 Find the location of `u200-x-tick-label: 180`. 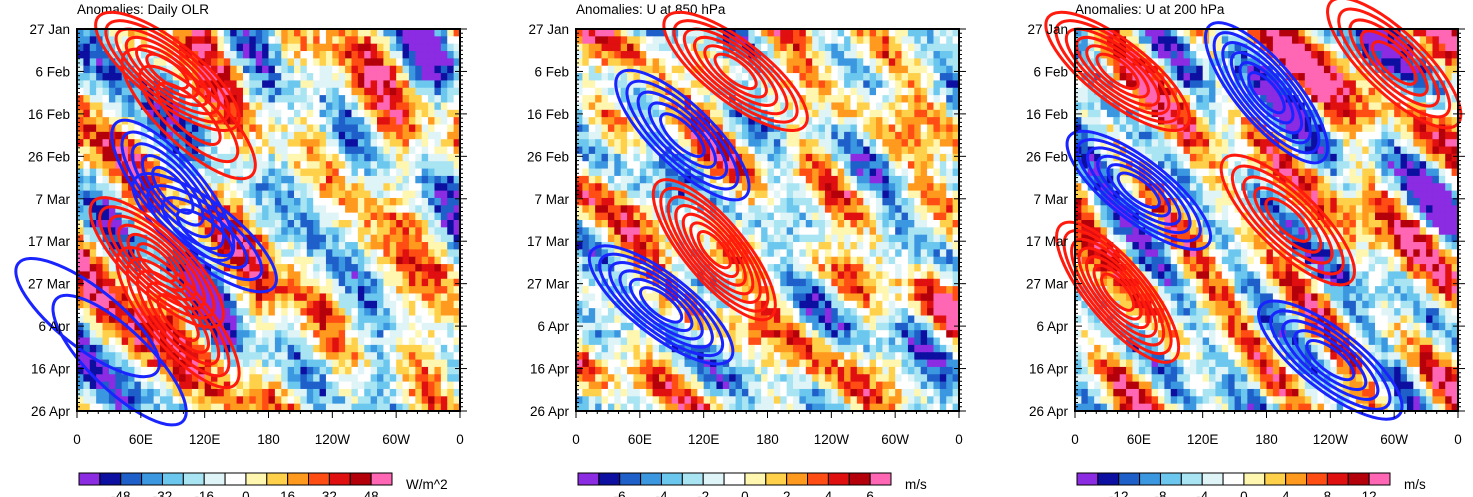

u200-x-tick-label: 180 is located at coordinates (1266, 439).